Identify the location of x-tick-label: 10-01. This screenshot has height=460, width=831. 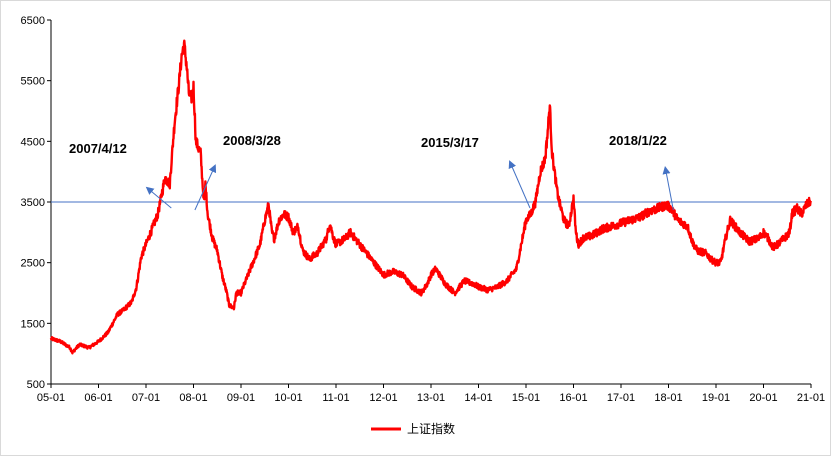
(288, 398).